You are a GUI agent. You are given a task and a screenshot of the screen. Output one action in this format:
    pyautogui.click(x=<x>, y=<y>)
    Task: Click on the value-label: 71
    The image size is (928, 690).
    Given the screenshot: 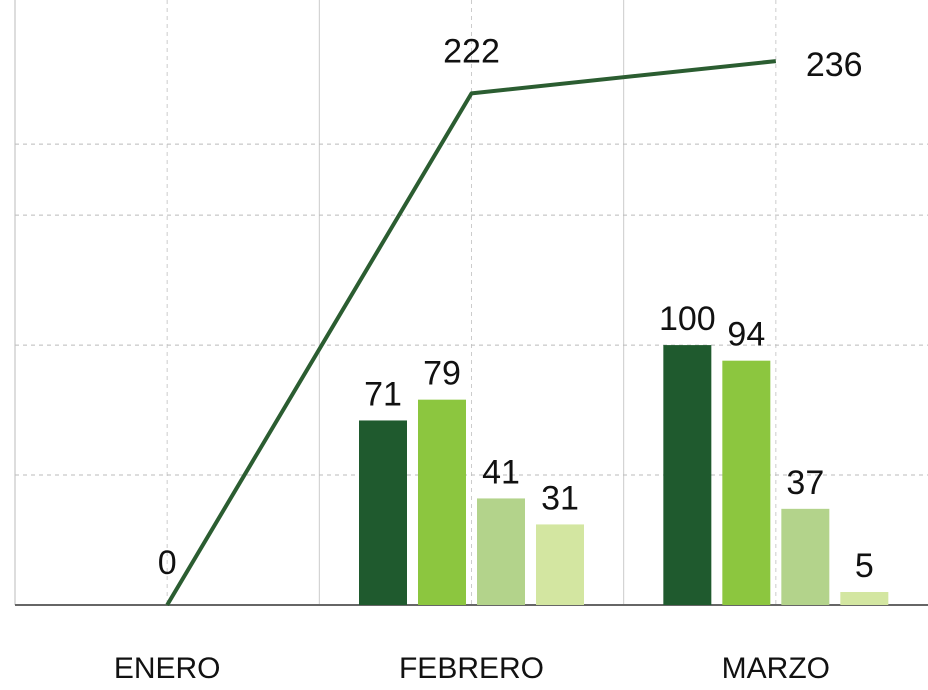 What is the action you would take?
    pyautogui.click(x=383, y=394)
    